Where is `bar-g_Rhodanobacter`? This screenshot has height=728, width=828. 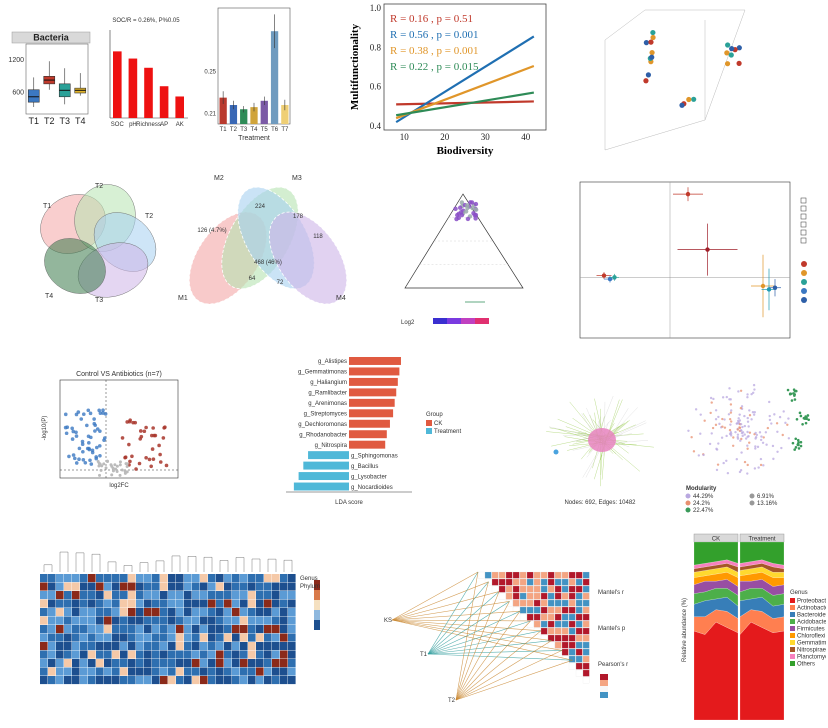 bar-g_Rhodanobacter is located at coordinates (368, 434).